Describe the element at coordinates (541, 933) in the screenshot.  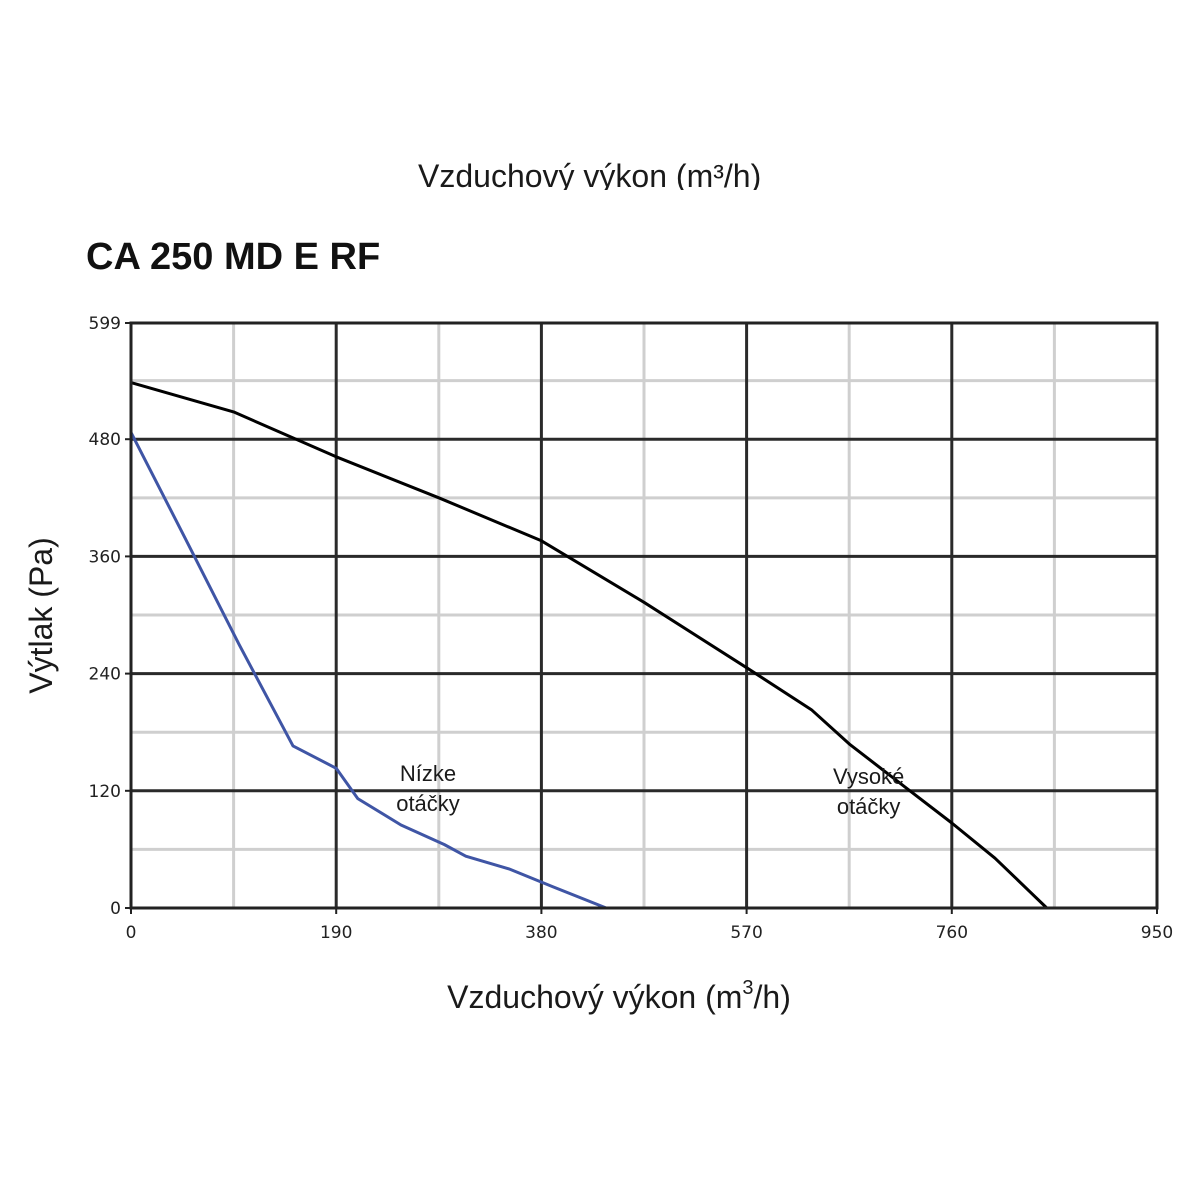
I see `x-tick-label: 380` at that location.